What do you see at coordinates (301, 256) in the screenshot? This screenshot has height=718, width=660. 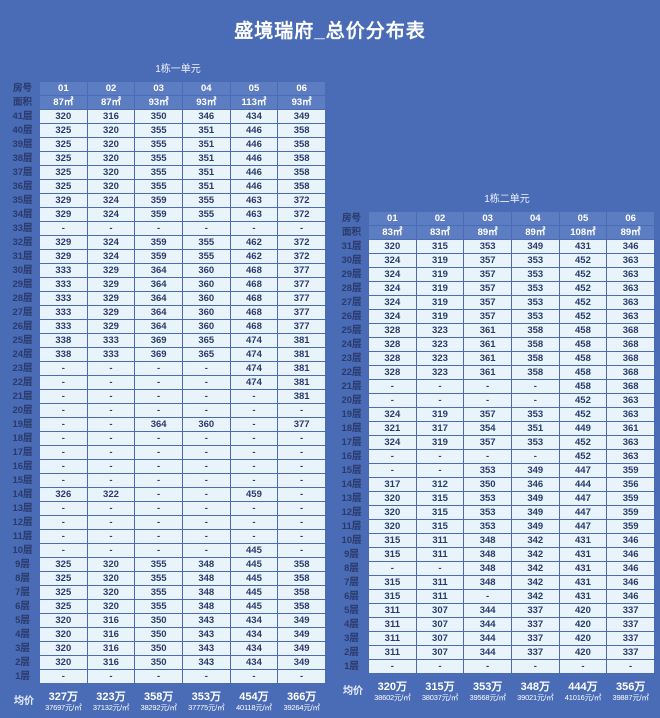 I see `price-cell: 372` at bounding box center [301, 256].